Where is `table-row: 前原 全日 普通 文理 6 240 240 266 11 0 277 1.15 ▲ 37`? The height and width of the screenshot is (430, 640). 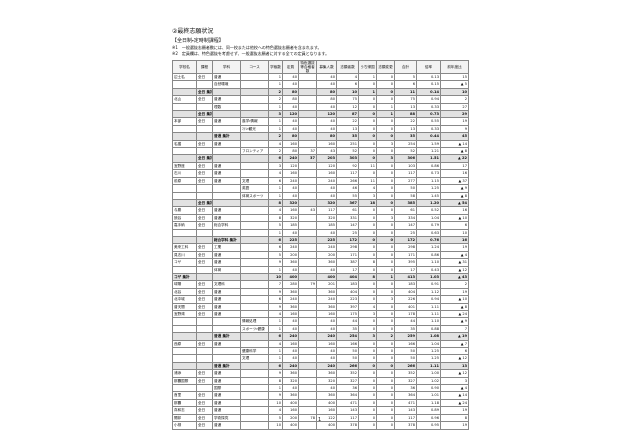 table-row: 前原 全日 普通 文理 6 240 240 266 11 0 277 1.15 ▲ 37 is located at coordinates (320, 181).